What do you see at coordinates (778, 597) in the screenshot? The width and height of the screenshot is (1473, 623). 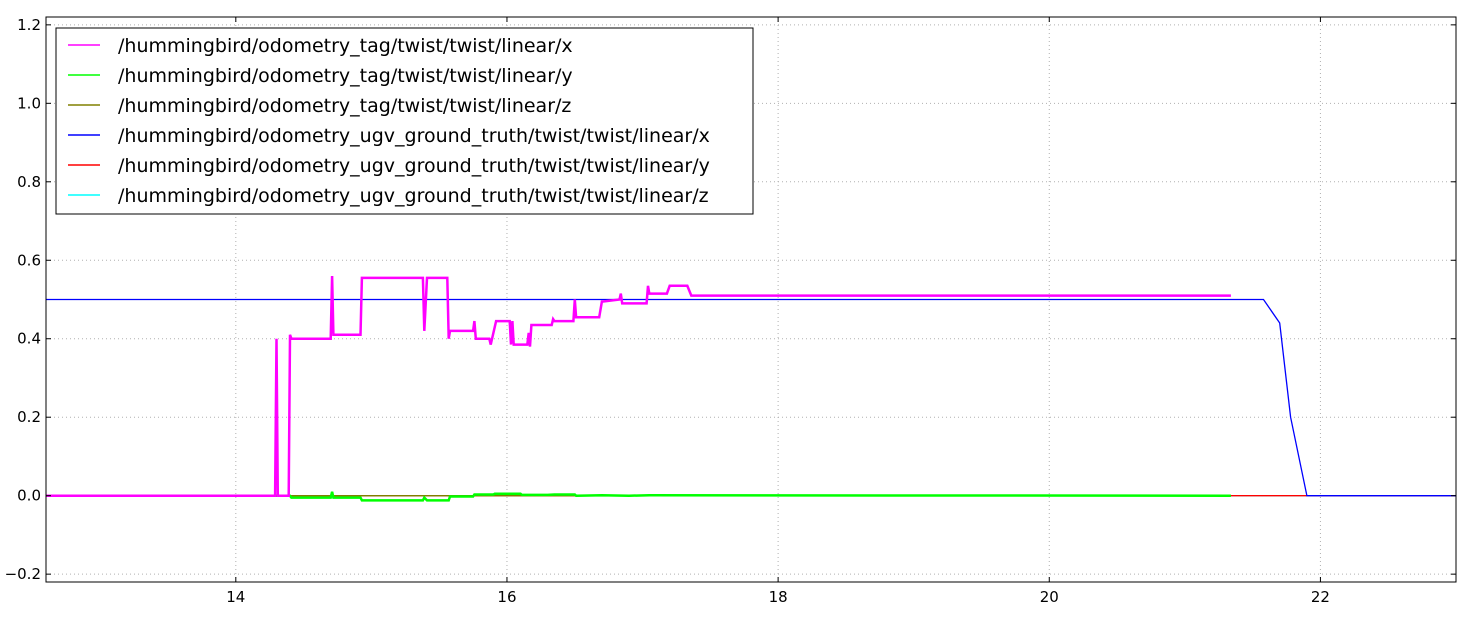 I see `x-tick-label: 18` at bounding box center [778, 597].